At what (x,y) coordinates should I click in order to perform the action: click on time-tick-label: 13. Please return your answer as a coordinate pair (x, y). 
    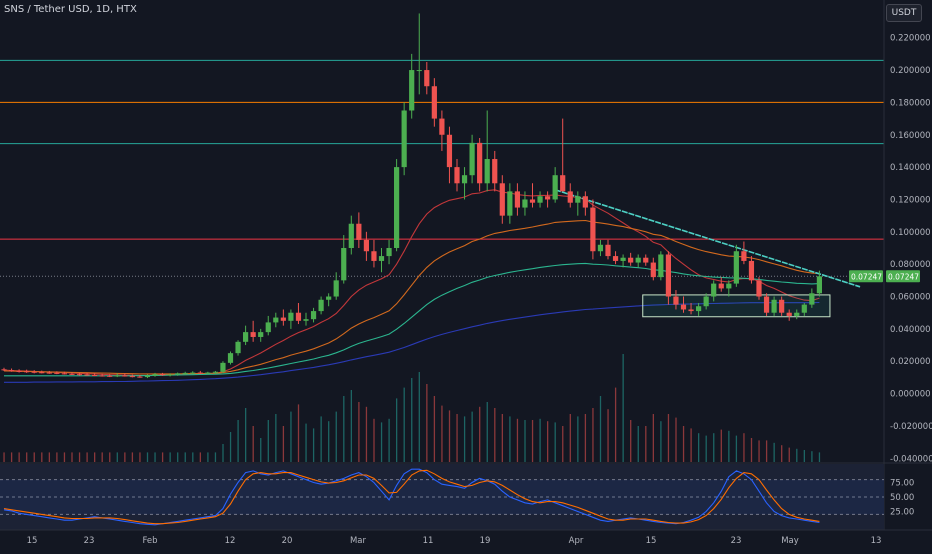
    Looking at the image, I should click on (876, 541).